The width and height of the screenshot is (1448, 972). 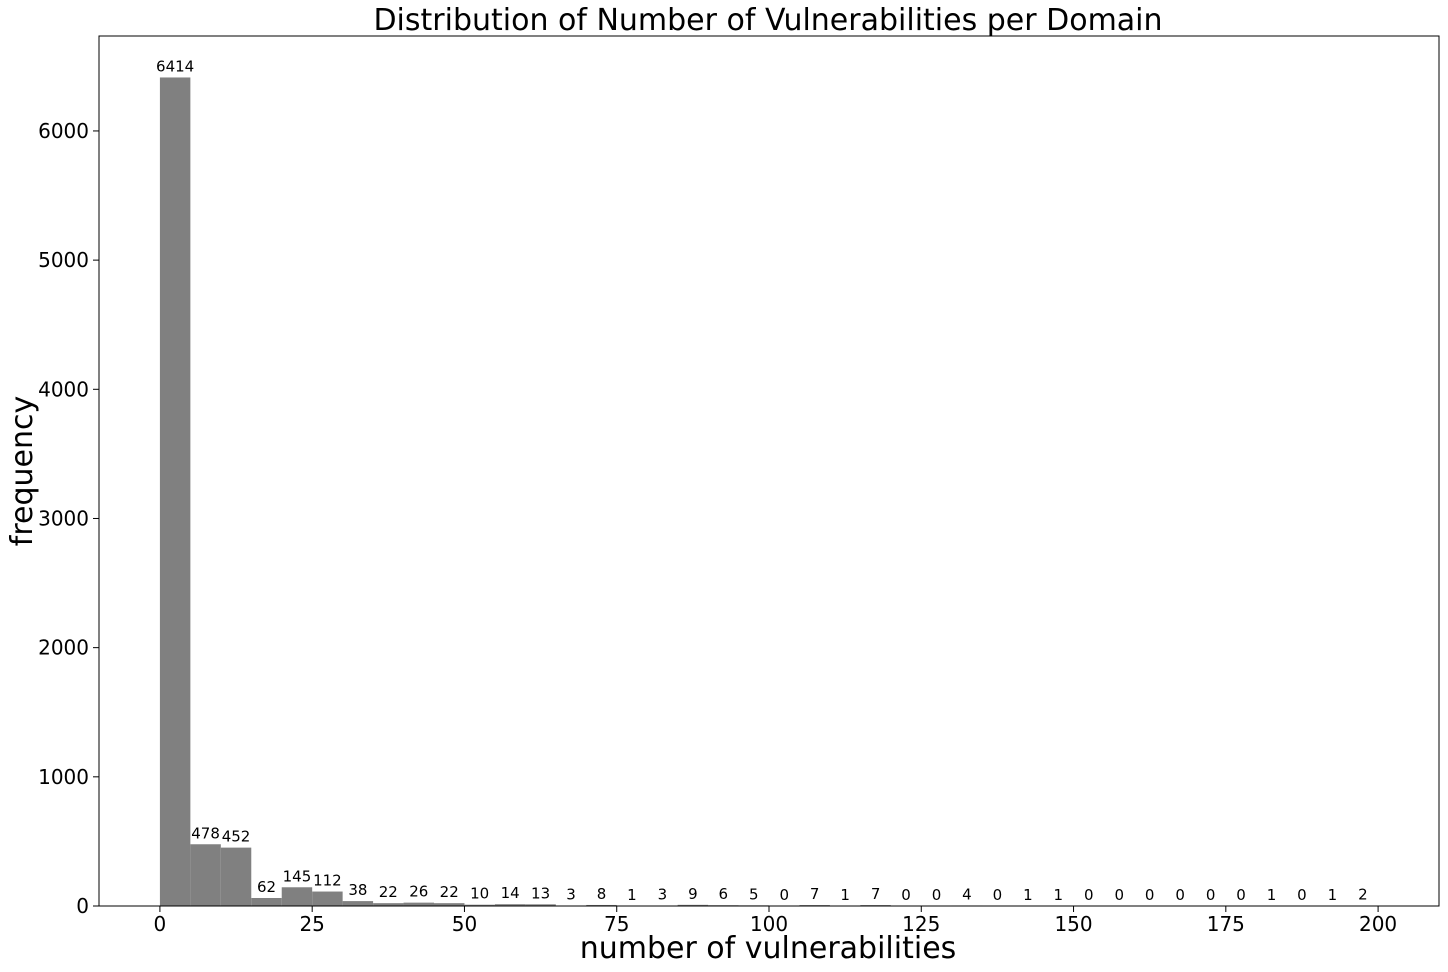 What do you see at coordinates (297, 876) in the screenshot?
I see `bar-value-label: 145` at bounding box center [297, 876].